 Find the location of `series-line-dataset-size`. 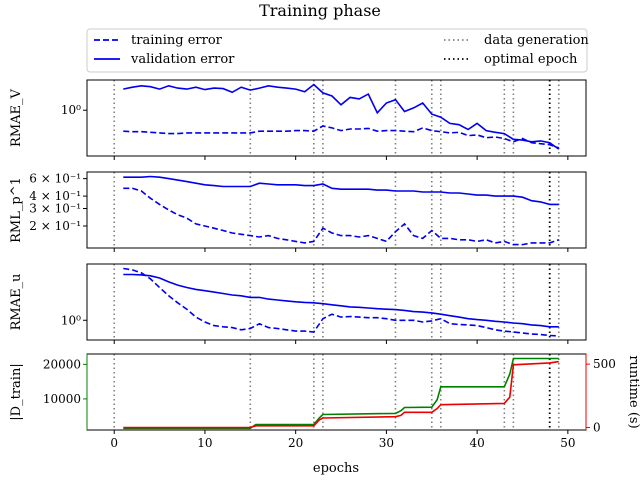

series-line-dataset-size is located at coordinates (341, 393).